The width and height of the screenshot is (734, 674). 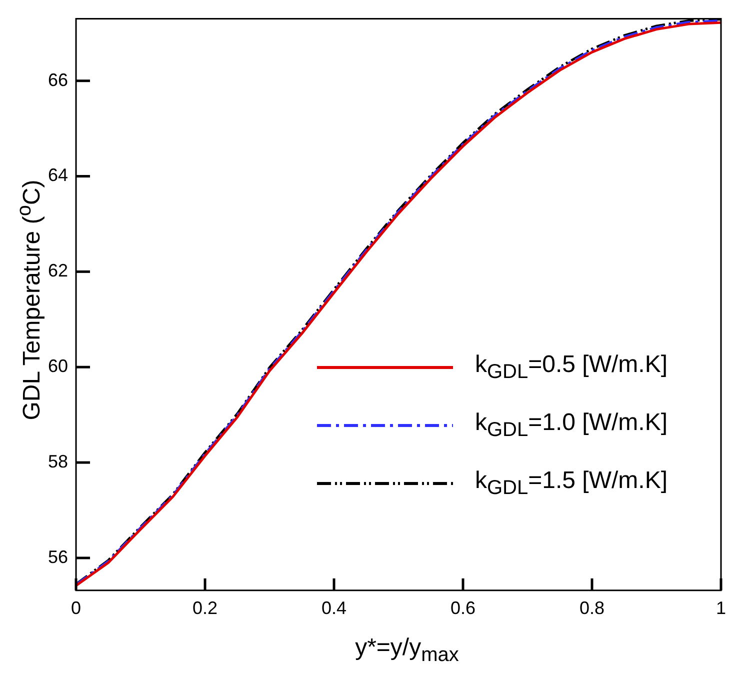 What do you see at coordinates (205, 608) in the screenshot?
I see `x-tick-label: 0.2` at bounding box center [205, 608].